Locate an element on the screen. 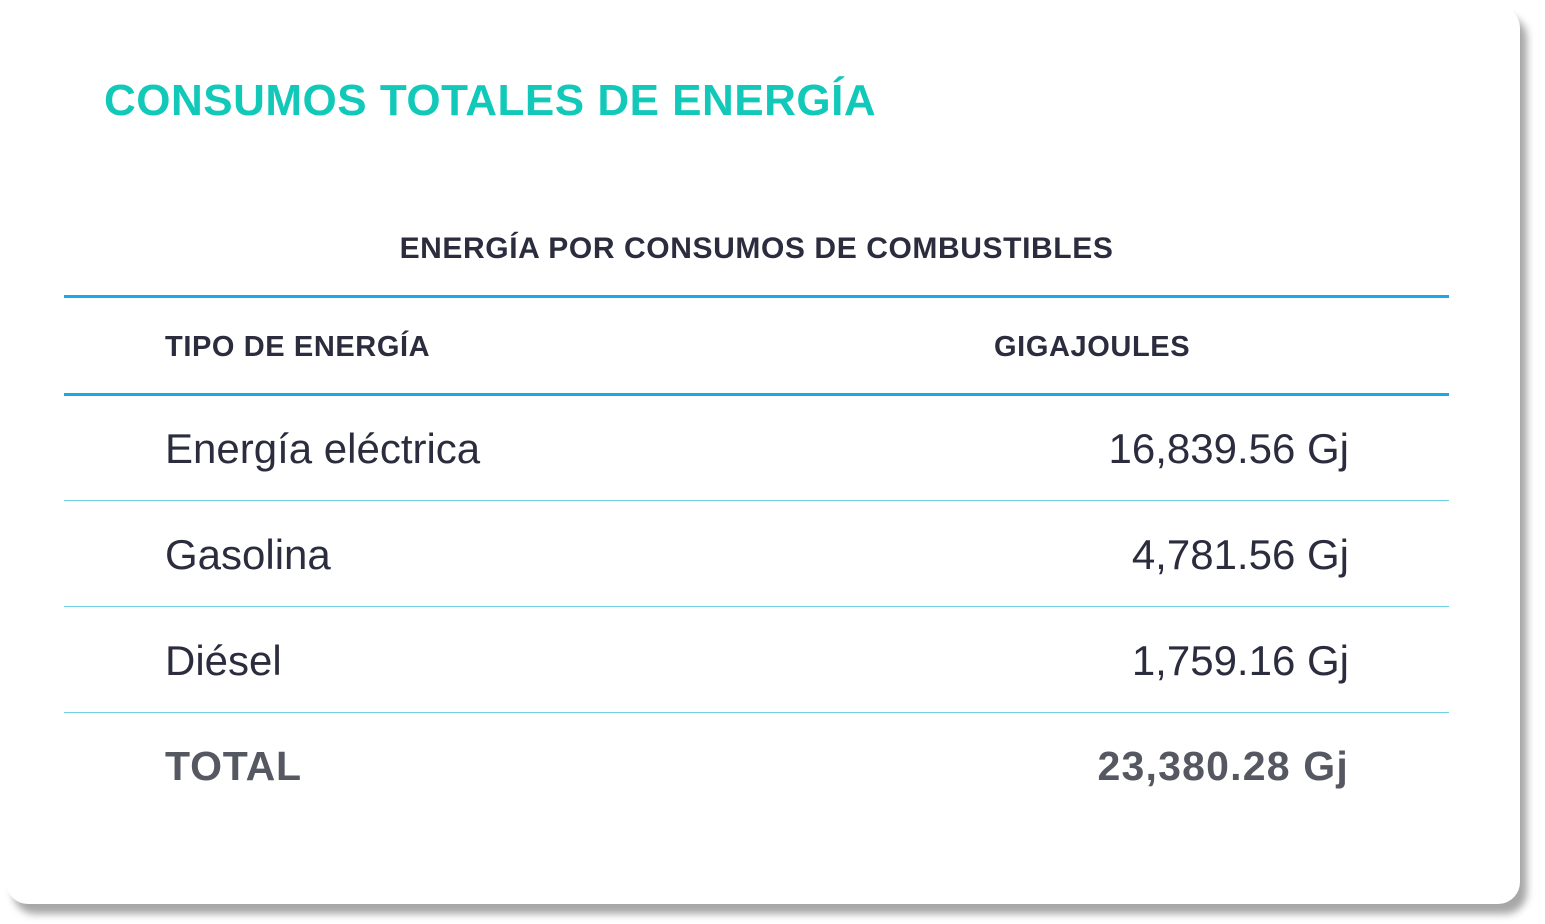 The width and height of the screenshot is (1545, 924). total-label: TOTAL is located at coordinates (233, 766).